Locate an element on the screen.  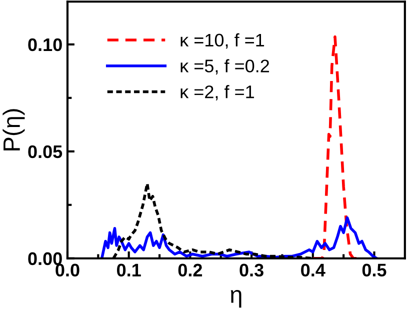
line-series is located at coordinates (239, 237).